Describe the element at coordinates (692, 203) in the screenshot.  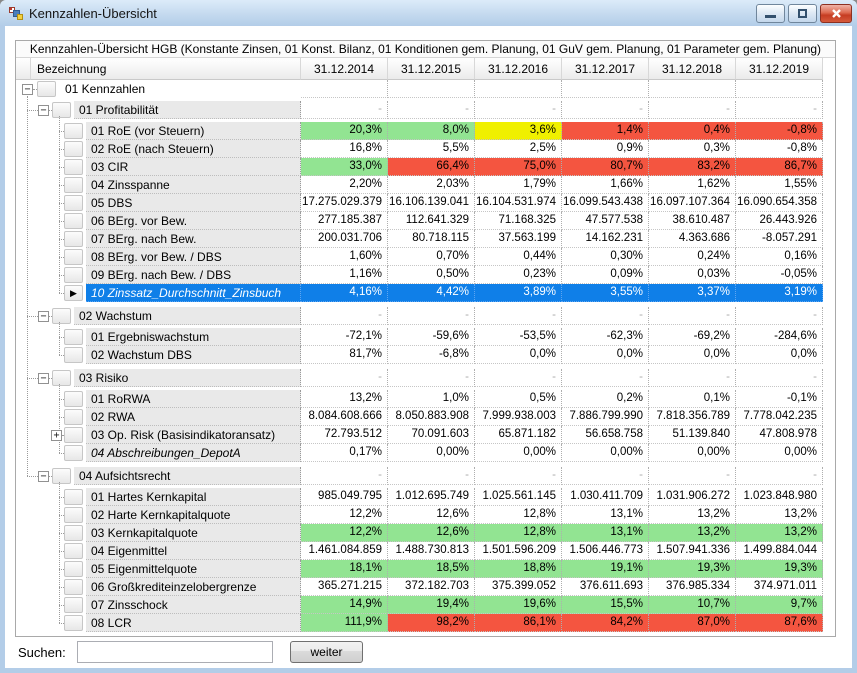
I see `value-cell: 16.097.107.364` at that location.